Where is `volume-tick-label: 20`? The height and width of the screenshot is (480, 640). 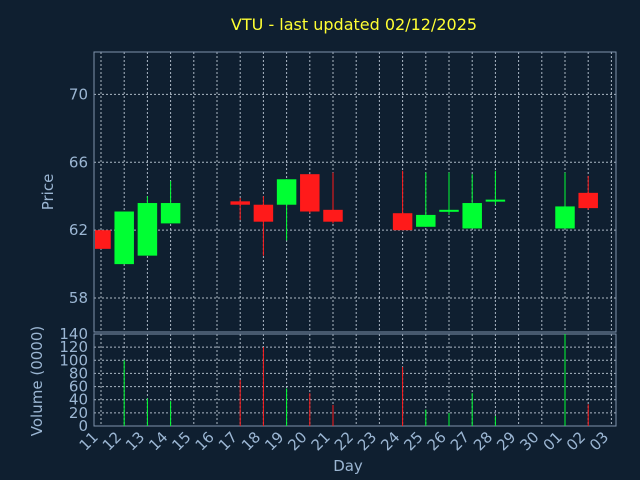 volume-tick-label: 20 is located at coordinates (78, 413).